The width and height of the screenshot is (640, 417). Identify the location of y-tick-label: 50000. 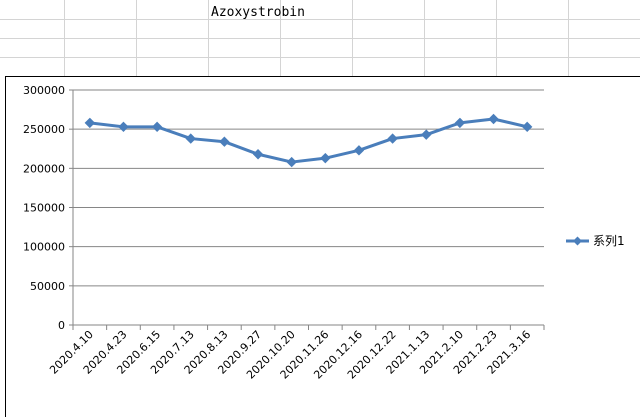
(47, 286).